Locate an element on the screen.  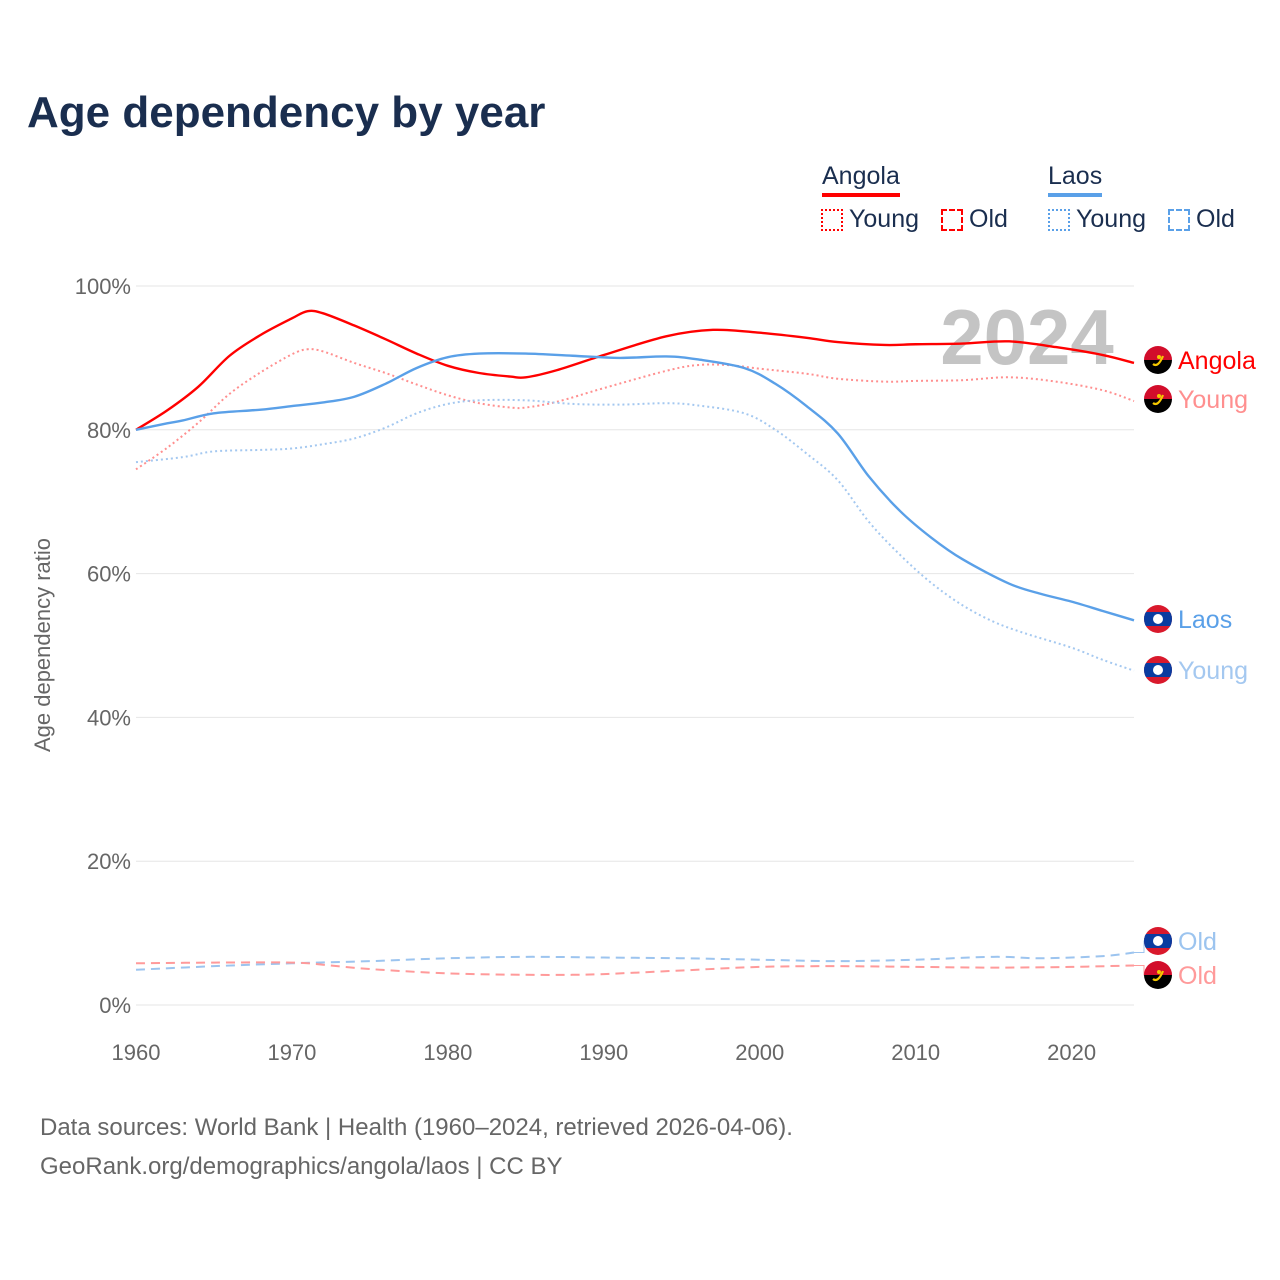
y-tick-label: 20% is located at coordinates (109, 861).